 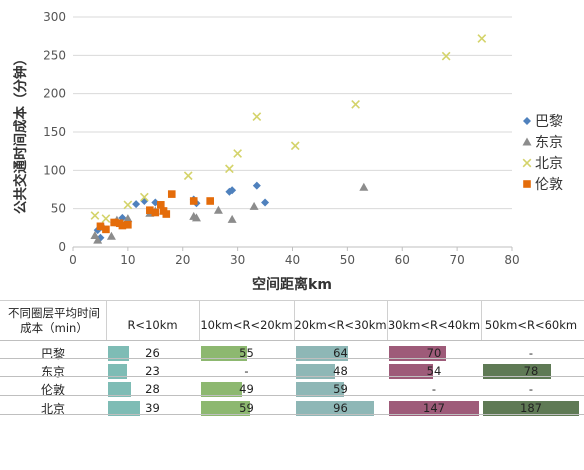 What do you see at coordinates (54, 170) in the screenshot?
I see `y-tick-label: 100` at bounding box center [54, 170].